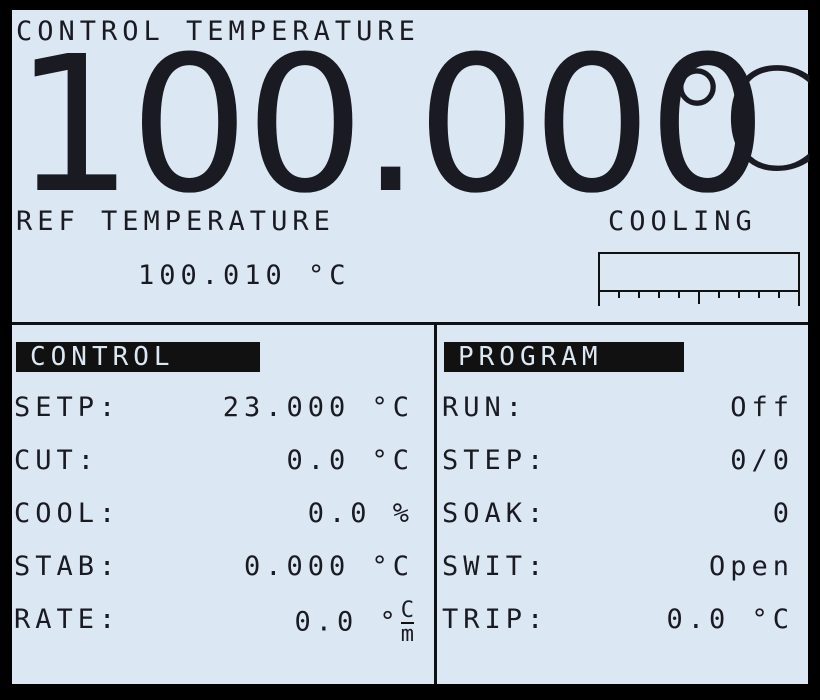 The width and height of the screenshot is (820, 700). I want to click on cooling-gauge, so click(699, 279).